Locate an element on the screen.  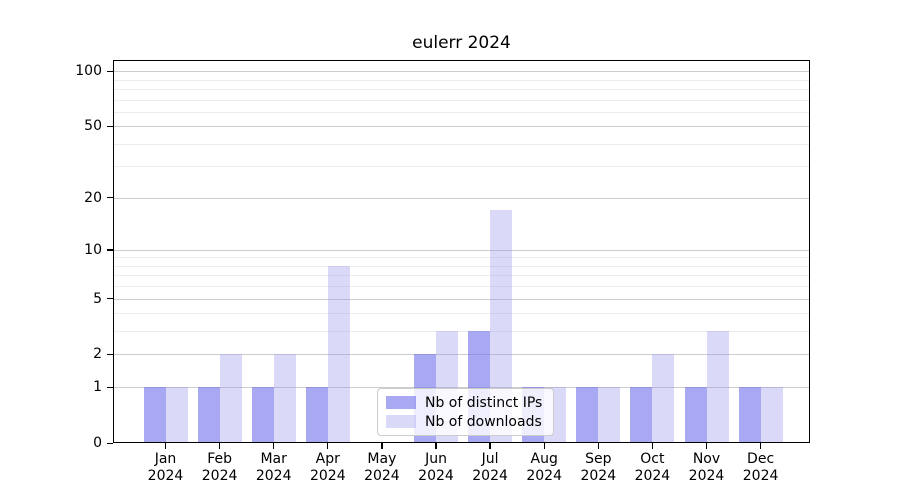
bar-ips-oct is located at coordinates (641, 415).